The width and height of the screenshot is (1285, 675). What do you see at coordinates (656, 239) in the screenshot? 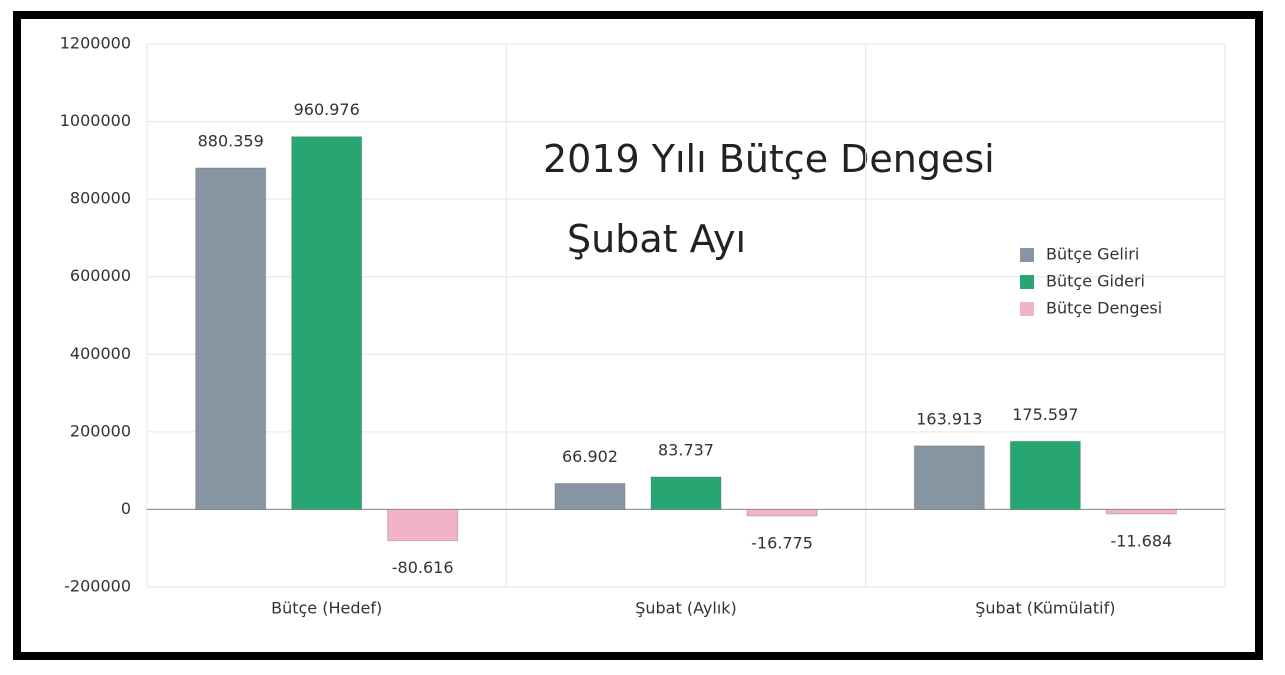
I see `chart-subtitle: Şubat Ayı` at bounding box center [656, 239].